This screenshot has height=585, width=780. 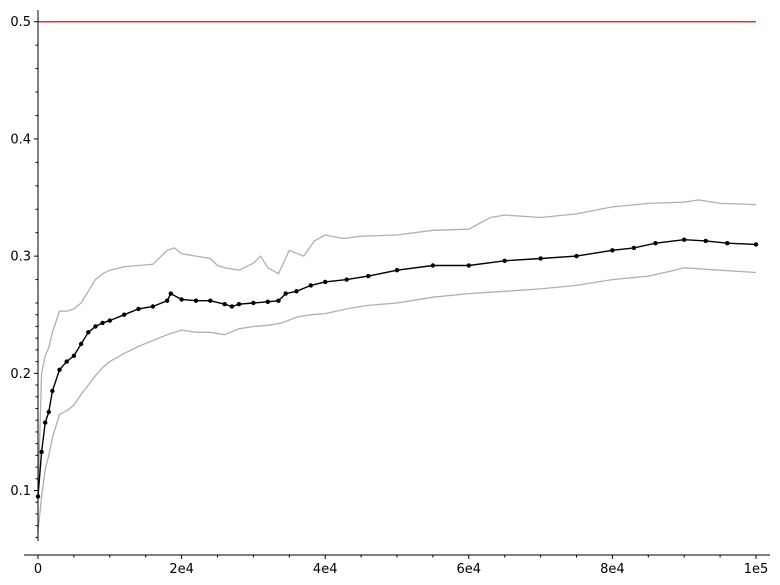 I want to click on y-tick-label: 0.3, so click(x=20, y=257).